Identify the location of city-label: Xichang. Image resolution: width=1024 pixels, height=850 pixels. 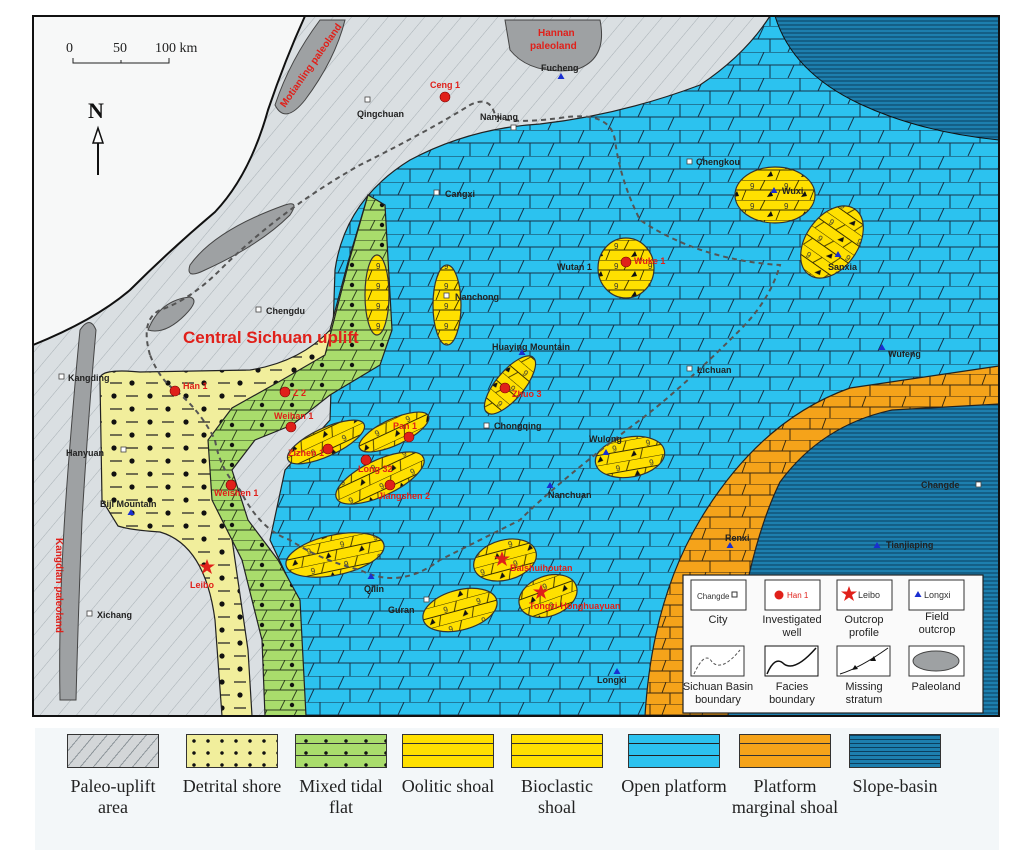
(114, 615).